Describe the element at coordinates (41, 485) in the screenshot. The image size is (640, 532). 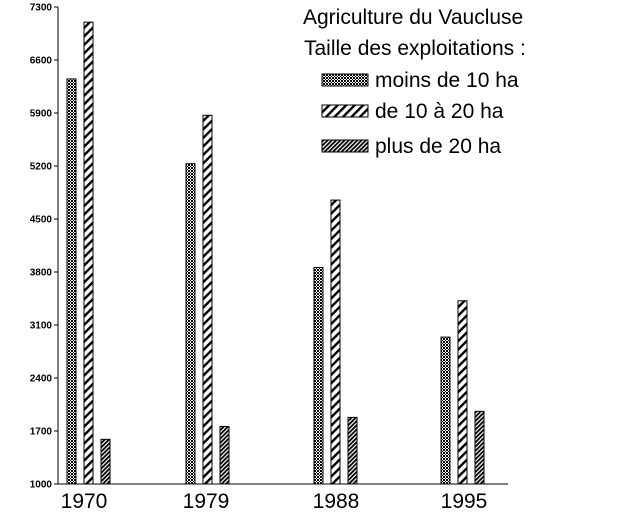
I see `y-tick-label: 1000` at that location.